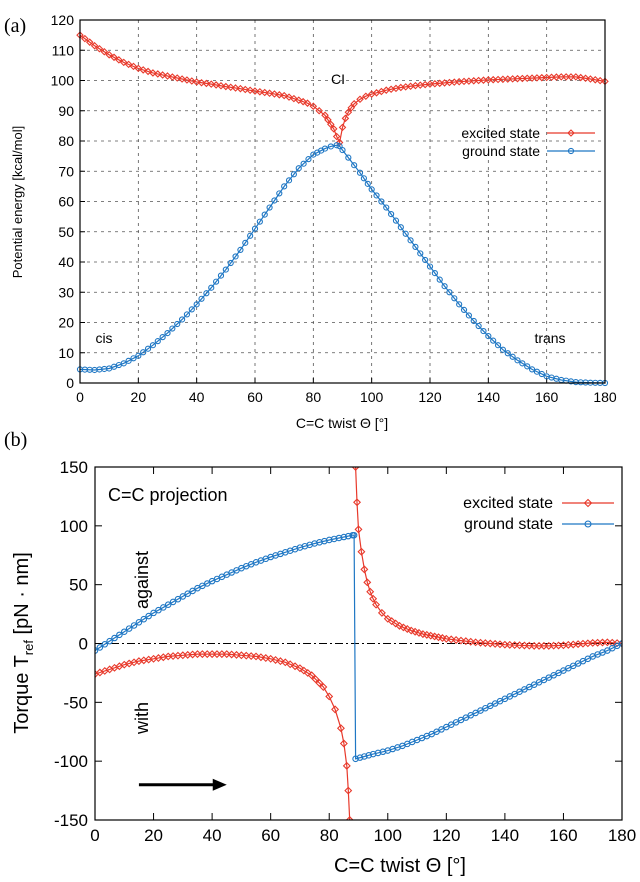 The width and height of the screenshot is (640, 882). What do you see at coordinates (66, 292) in the screenshot?
I see `y-tick-label: 30` at bounding box center [66, 292].